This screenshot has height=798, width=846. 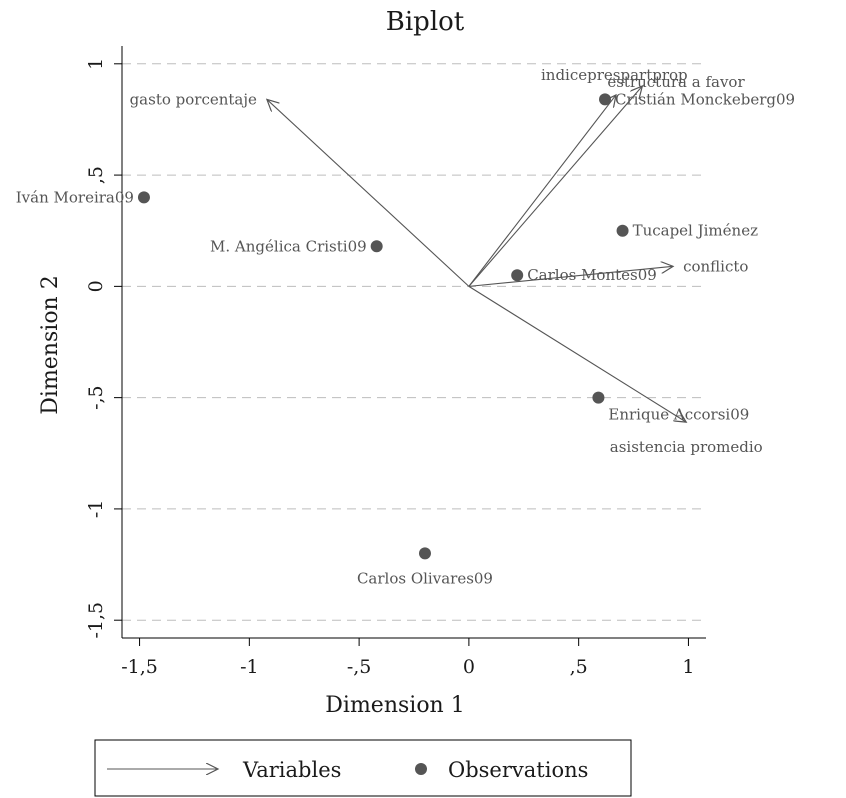 What do you see at coordinates (705, 99) in the screenshot?
I see `observation-label-0: Cristián Monckeberg09` at bounding box center [705, 99].